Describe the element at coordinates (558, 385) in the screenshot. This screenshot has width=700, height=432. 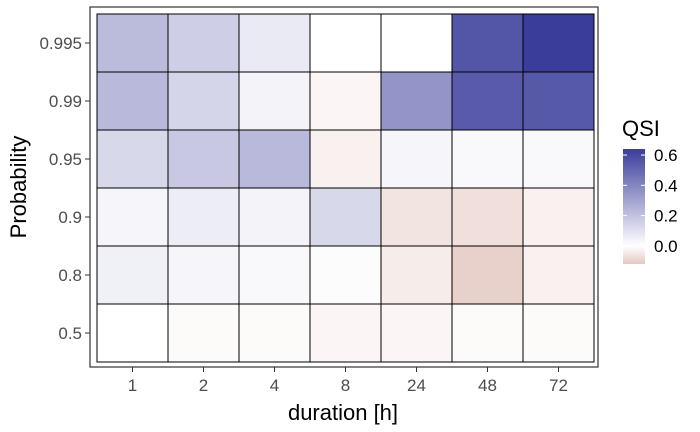
I see `x-tick-label: 72` at that location.